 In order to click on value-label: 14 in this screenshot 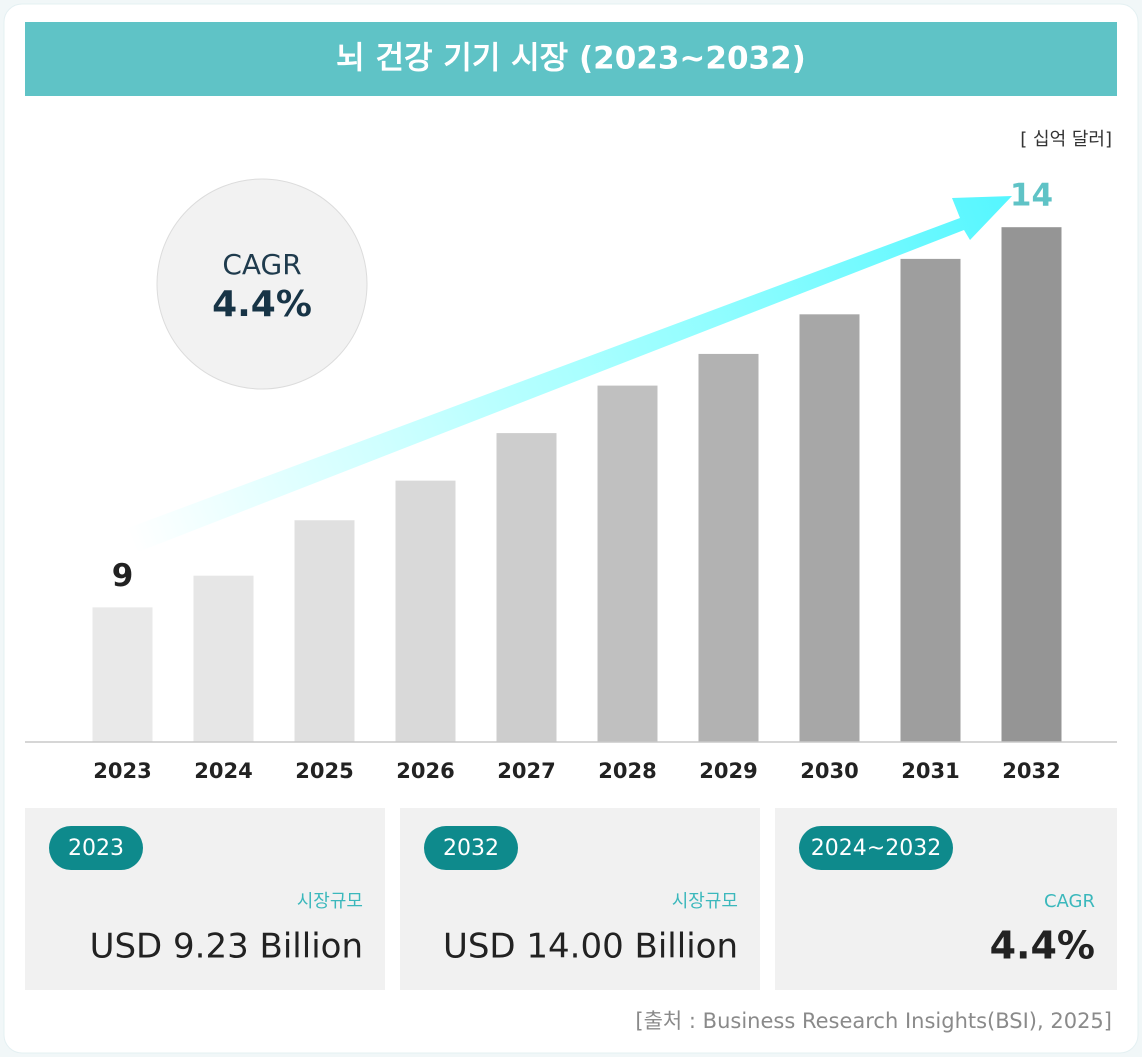, I will do `click(1031, 196)`.